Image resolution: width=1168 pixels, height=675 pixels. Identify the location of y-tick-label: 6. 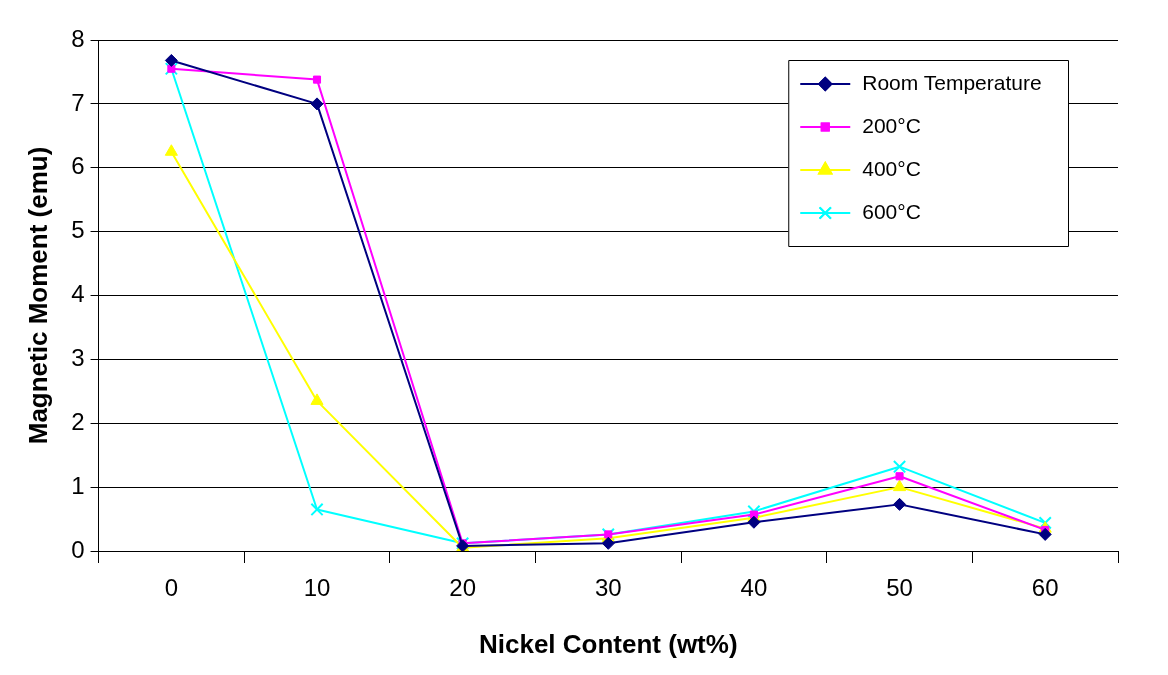
(78, 166).